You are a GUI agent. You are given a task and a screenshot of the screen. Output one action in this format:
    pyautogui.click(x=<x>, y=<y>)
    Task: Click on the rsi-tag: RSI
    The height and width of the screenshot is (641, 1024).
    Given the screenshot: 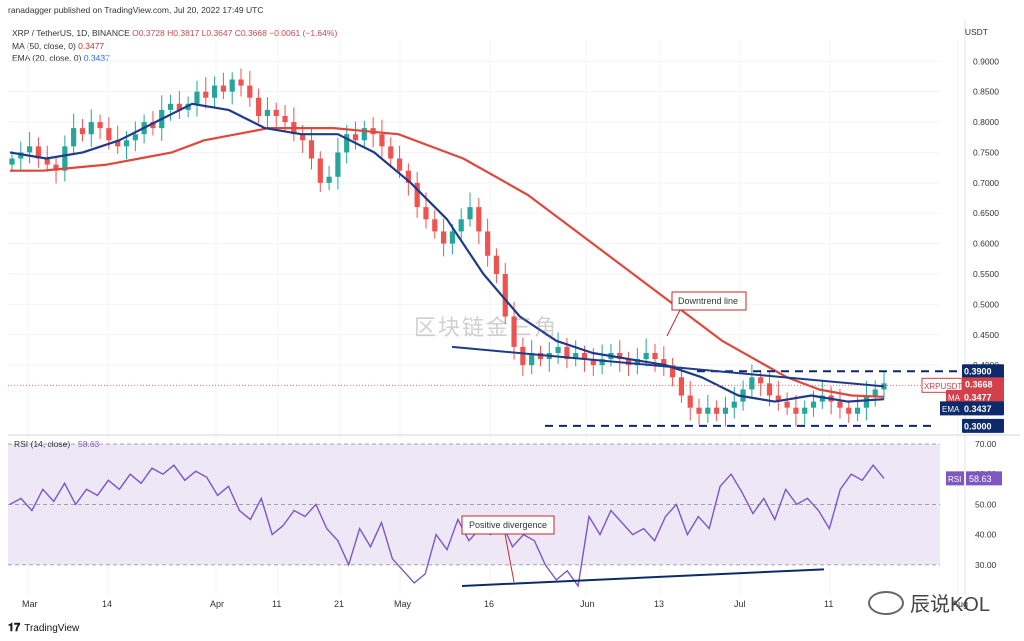 What is the action you would take?
    pyautogui.click(x=954, y=479)
    